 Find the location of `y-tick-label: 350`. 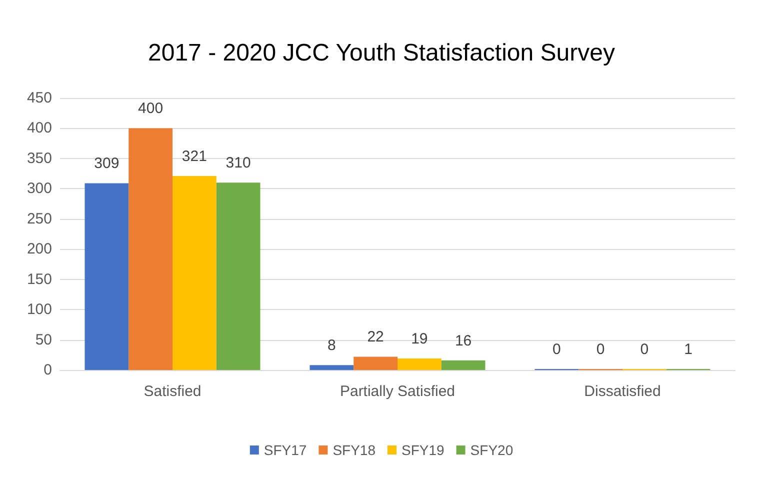

y-tick-label: 350 is located at coordinates (39, 158).